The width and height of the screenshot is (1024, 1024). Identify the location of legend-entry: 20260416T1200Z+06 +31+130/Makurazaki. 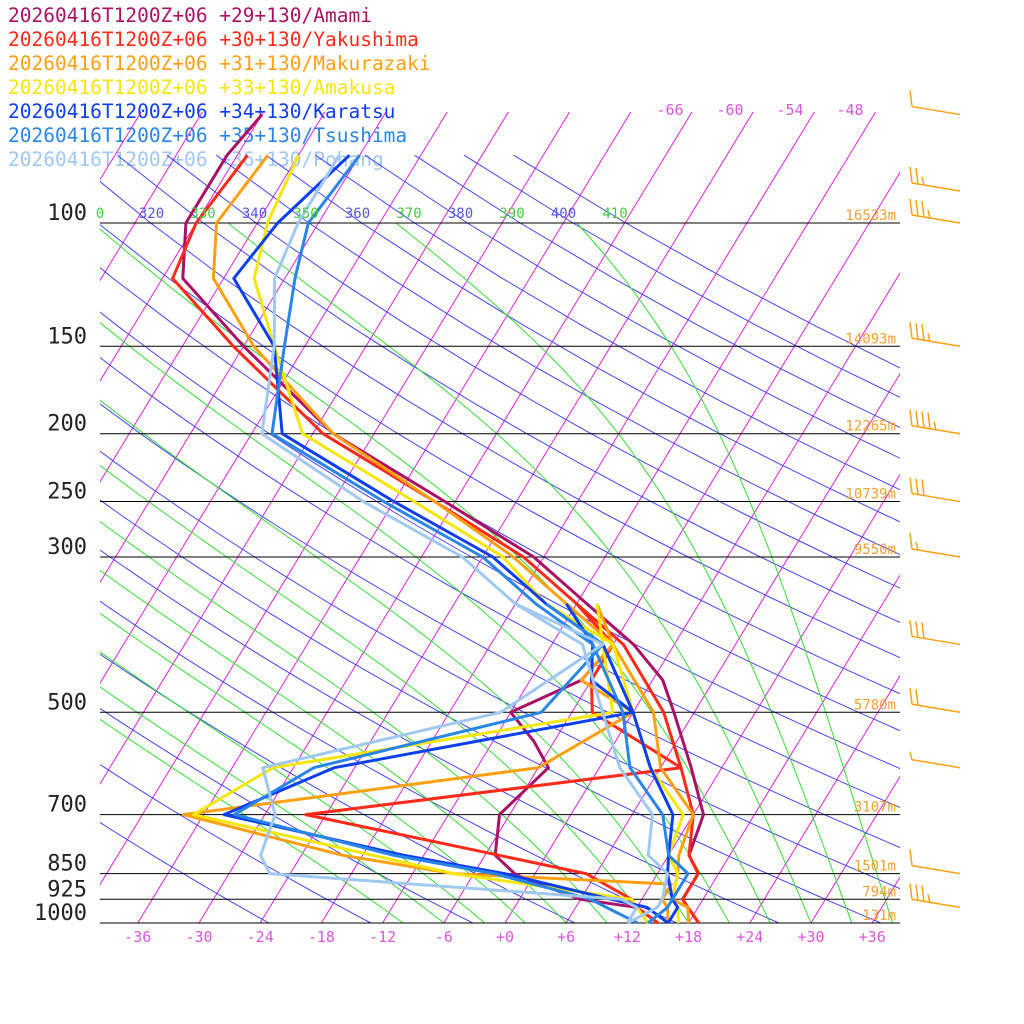
(219, 63).